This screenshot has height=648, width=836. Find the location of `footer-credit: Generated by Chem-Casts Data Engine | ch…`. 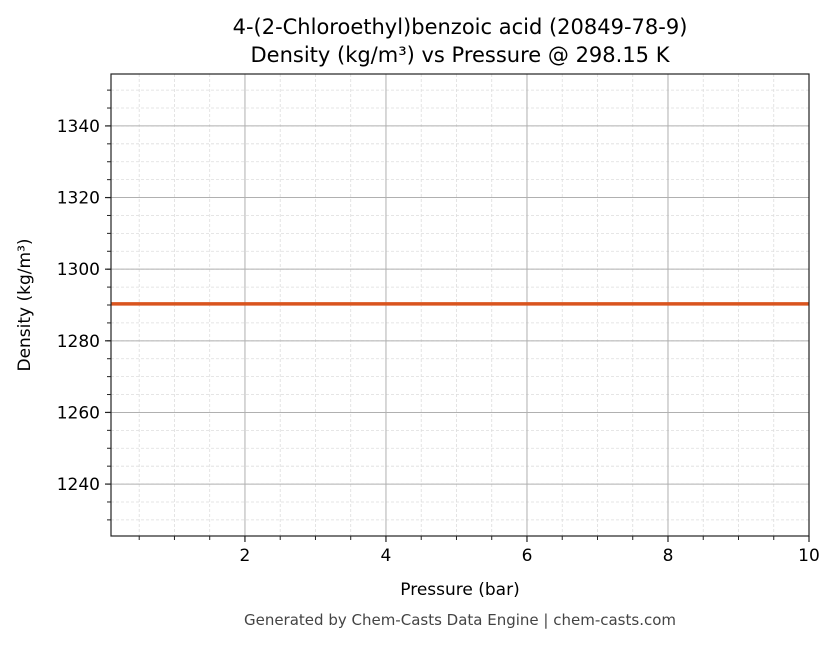

footer-credit: Generated by Chem-Casts Data Engine | ch… is located at coordinates (460, 620).